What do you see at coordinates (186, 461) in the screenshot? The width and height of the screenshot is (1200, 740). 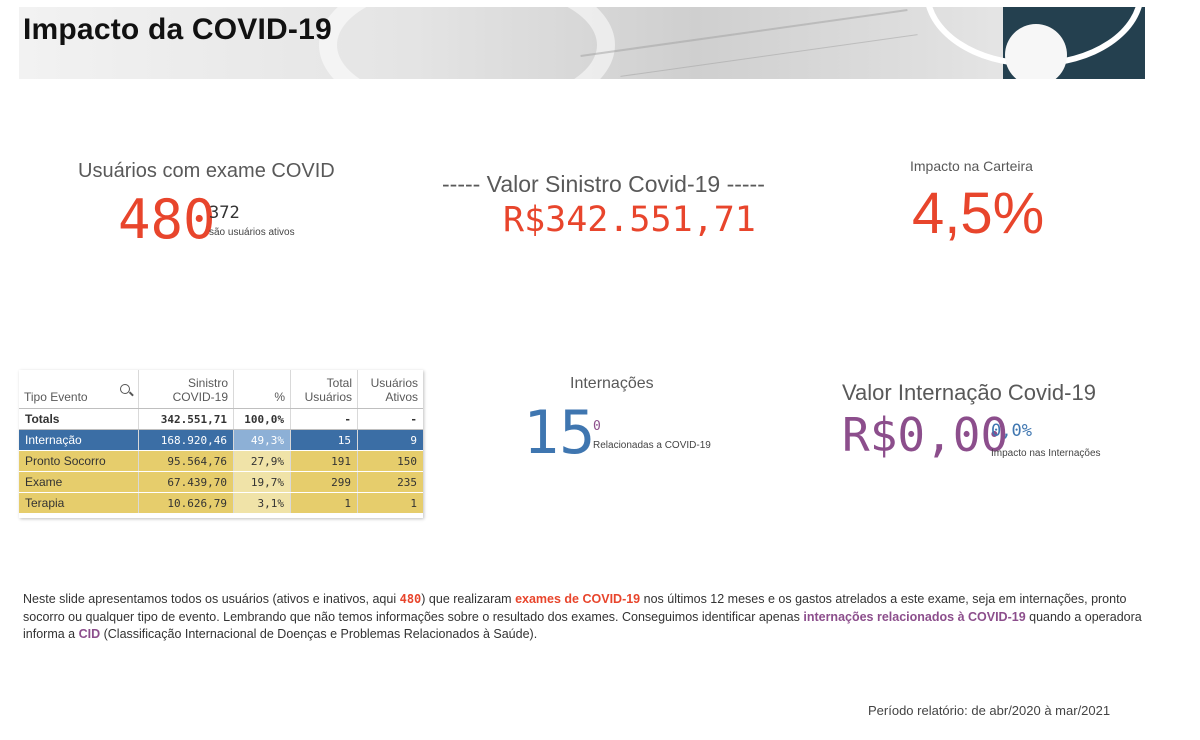 I see `table-cell: 95.564,76` at bounding box center [186, 461].